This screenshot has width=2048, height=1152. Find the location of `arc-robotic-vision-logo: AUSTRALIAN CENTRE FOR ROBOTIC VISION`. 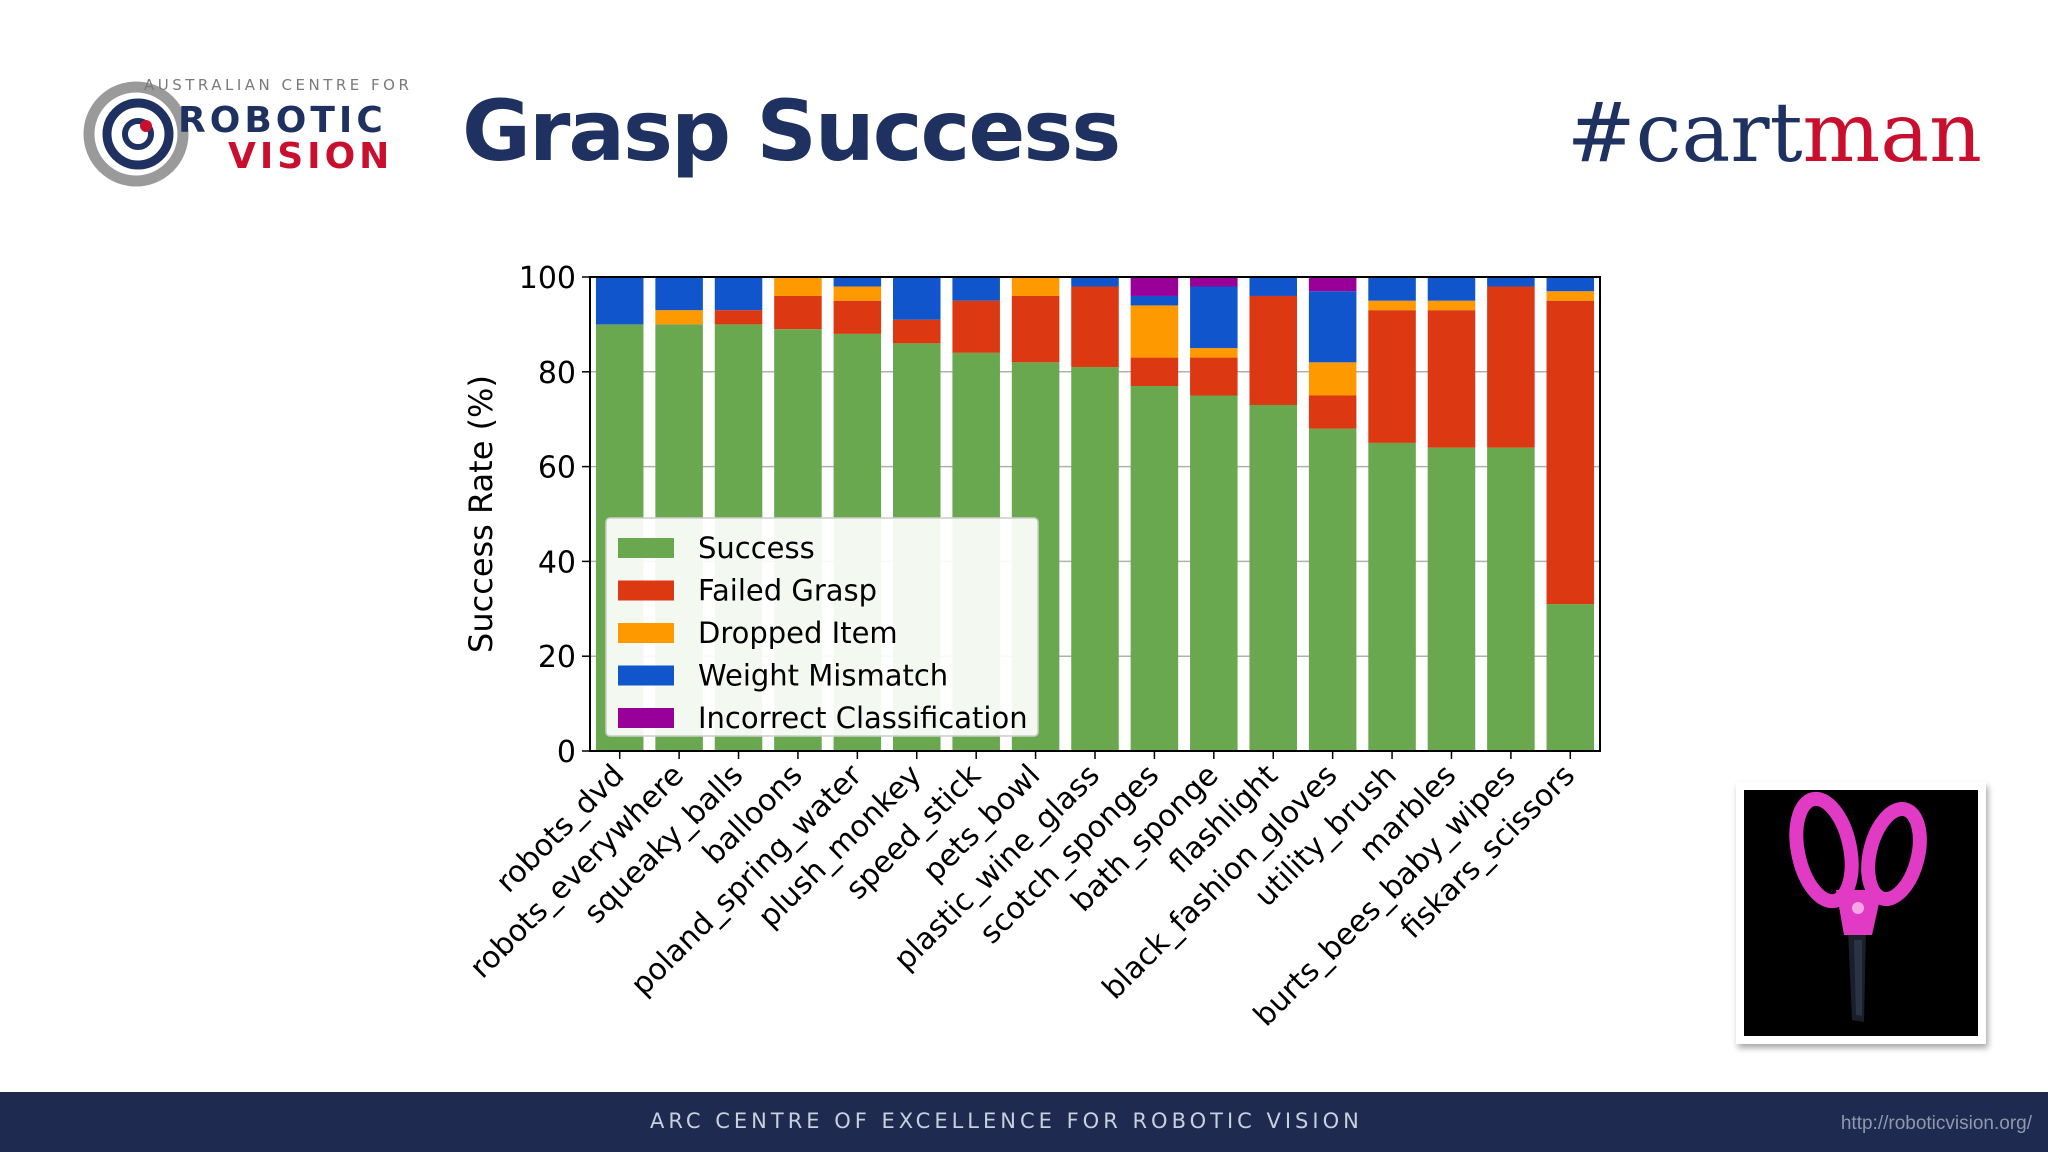

arc-robotic-vision-logo: AUSTRALIAN CENTRE FOR ROBOTIC VISION is located at coordinates (270, 133).